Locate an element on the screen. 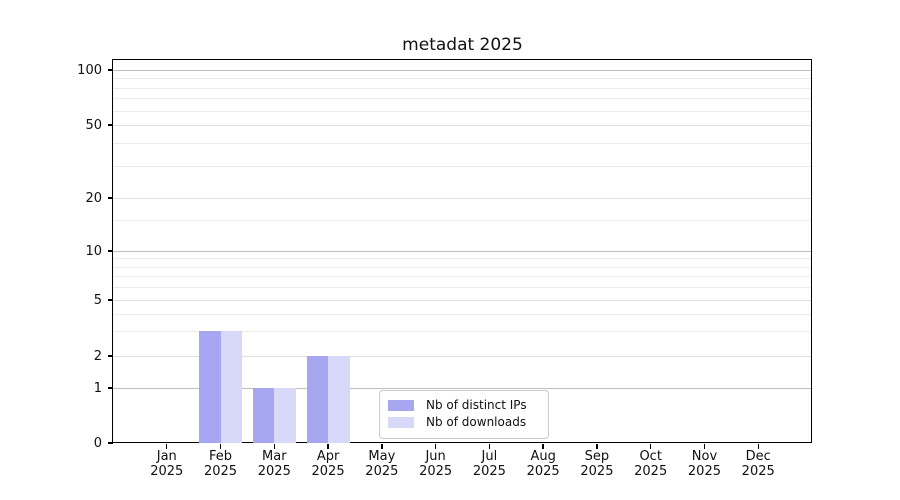 The height and width of the screenshot is (500, 900). y-tick-label: 0 is located at coordinates (97, 443).